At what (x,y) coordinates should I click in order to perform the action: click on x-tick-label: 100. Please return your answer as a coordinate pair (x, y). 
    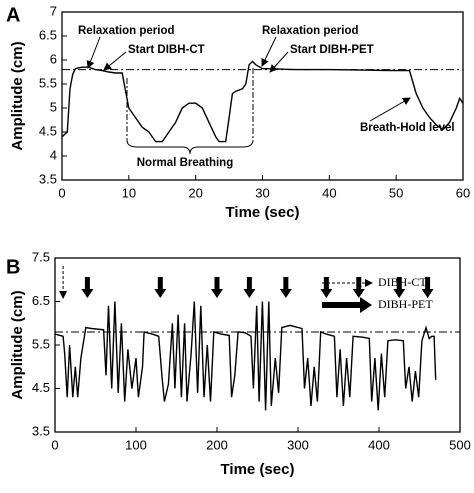
    Looking at the image, I should click on (136, 444).